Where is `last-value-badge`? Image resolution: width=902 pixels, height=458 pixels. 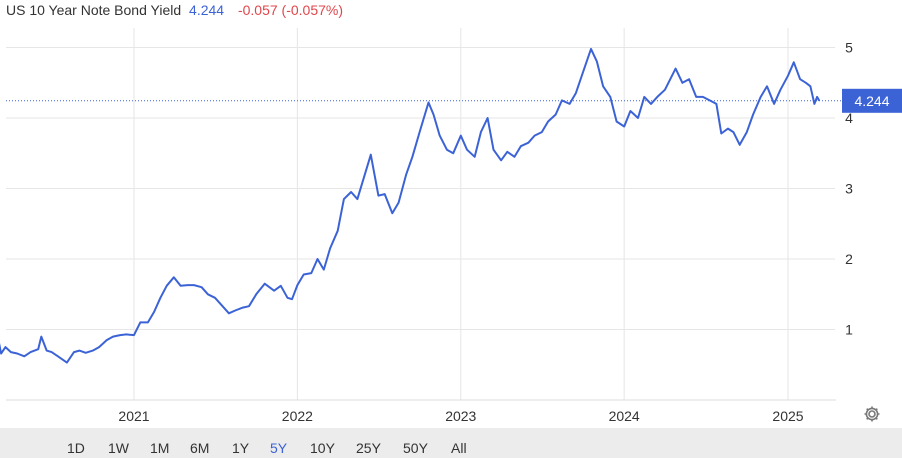
last-value-badge is located at coordinates (872, 100).